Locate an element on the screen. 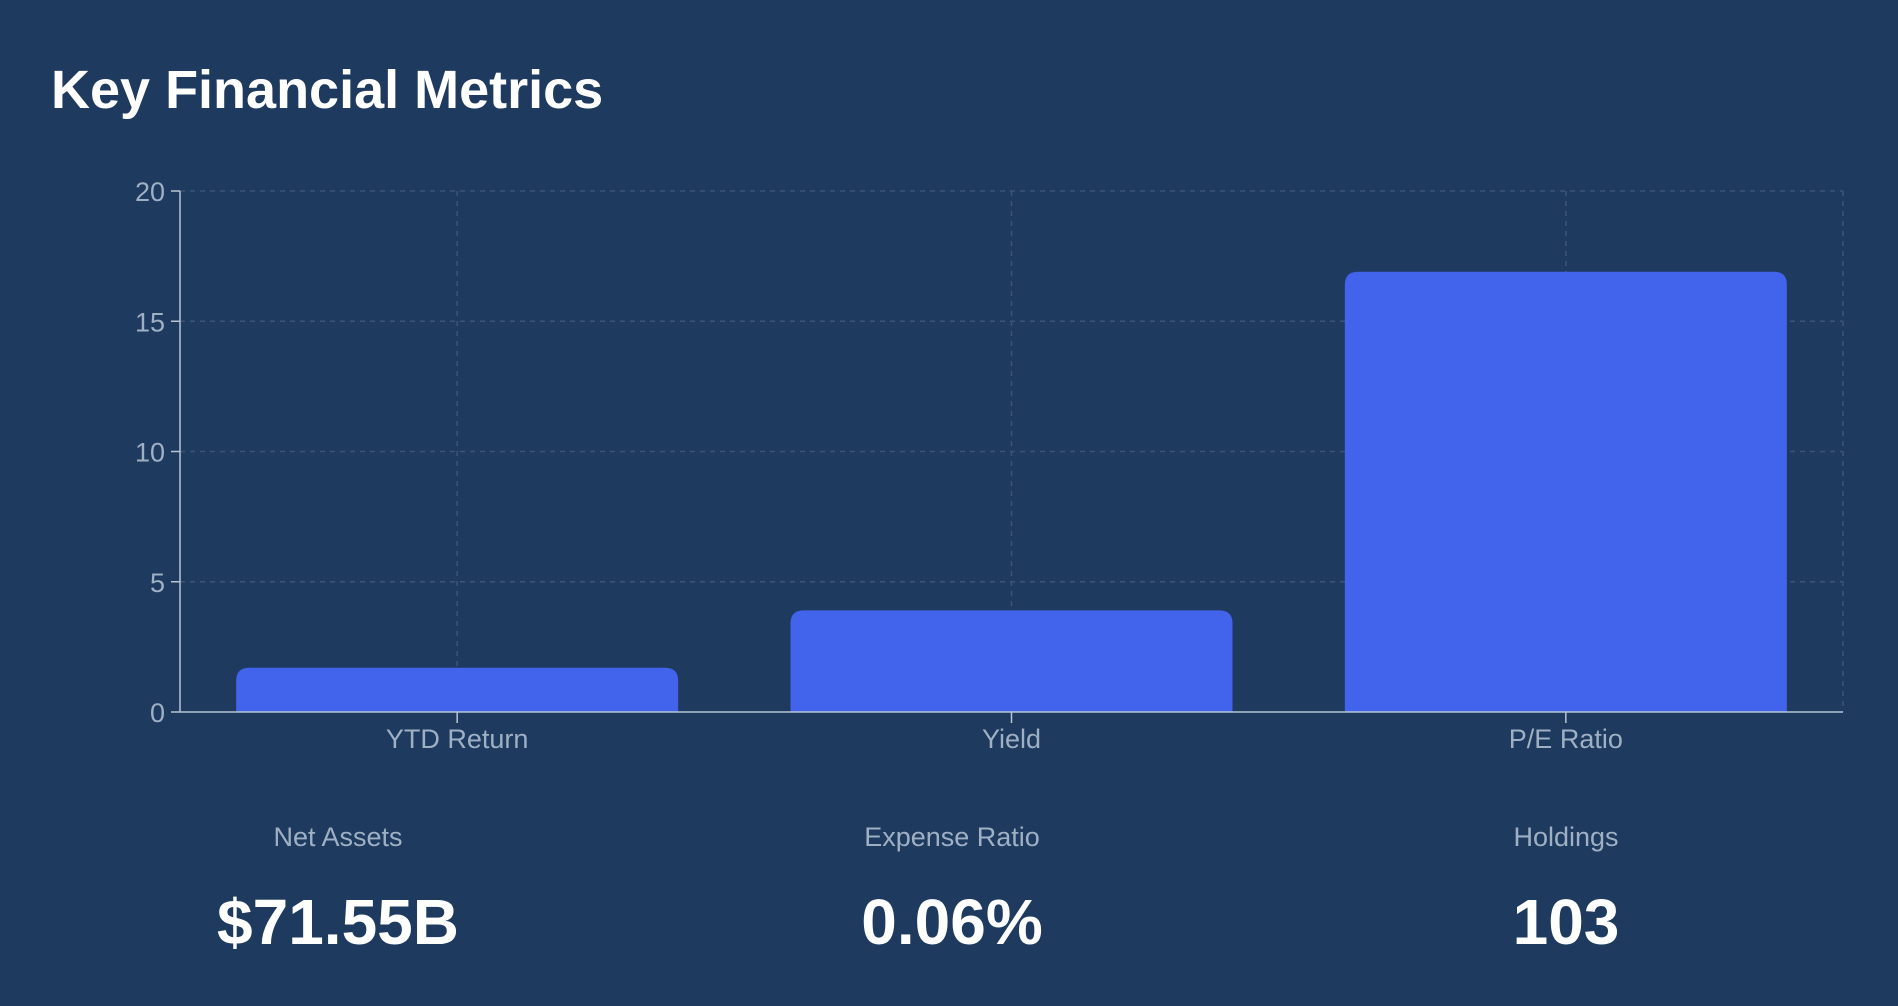 This screenshot has width=1898, height=1006. x-tick-label: Yield is located at coordinates (1011, 739).